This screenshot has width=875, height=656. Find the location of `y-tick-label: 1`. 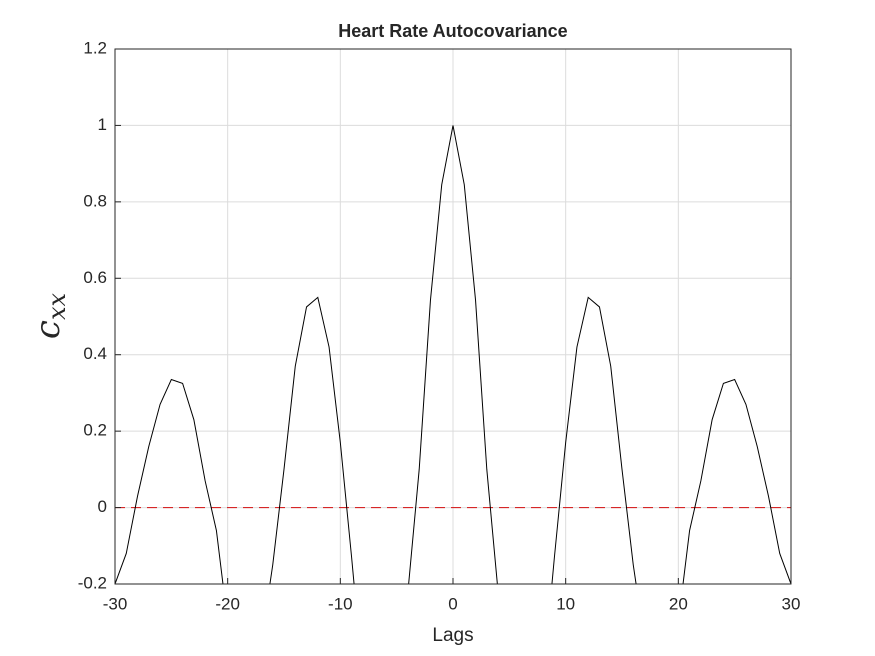

y-tick-label: 1 is located at coordinates (102, 124).